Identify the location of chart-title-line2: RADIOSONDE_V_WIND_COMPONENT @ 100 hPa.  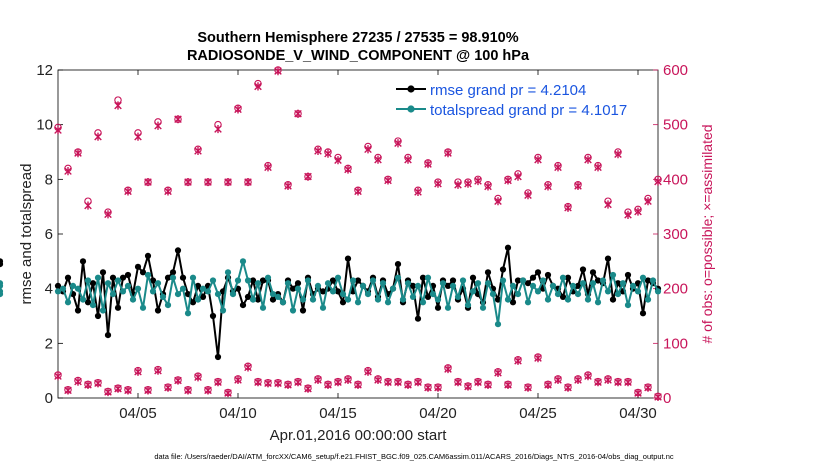
(358, 56).